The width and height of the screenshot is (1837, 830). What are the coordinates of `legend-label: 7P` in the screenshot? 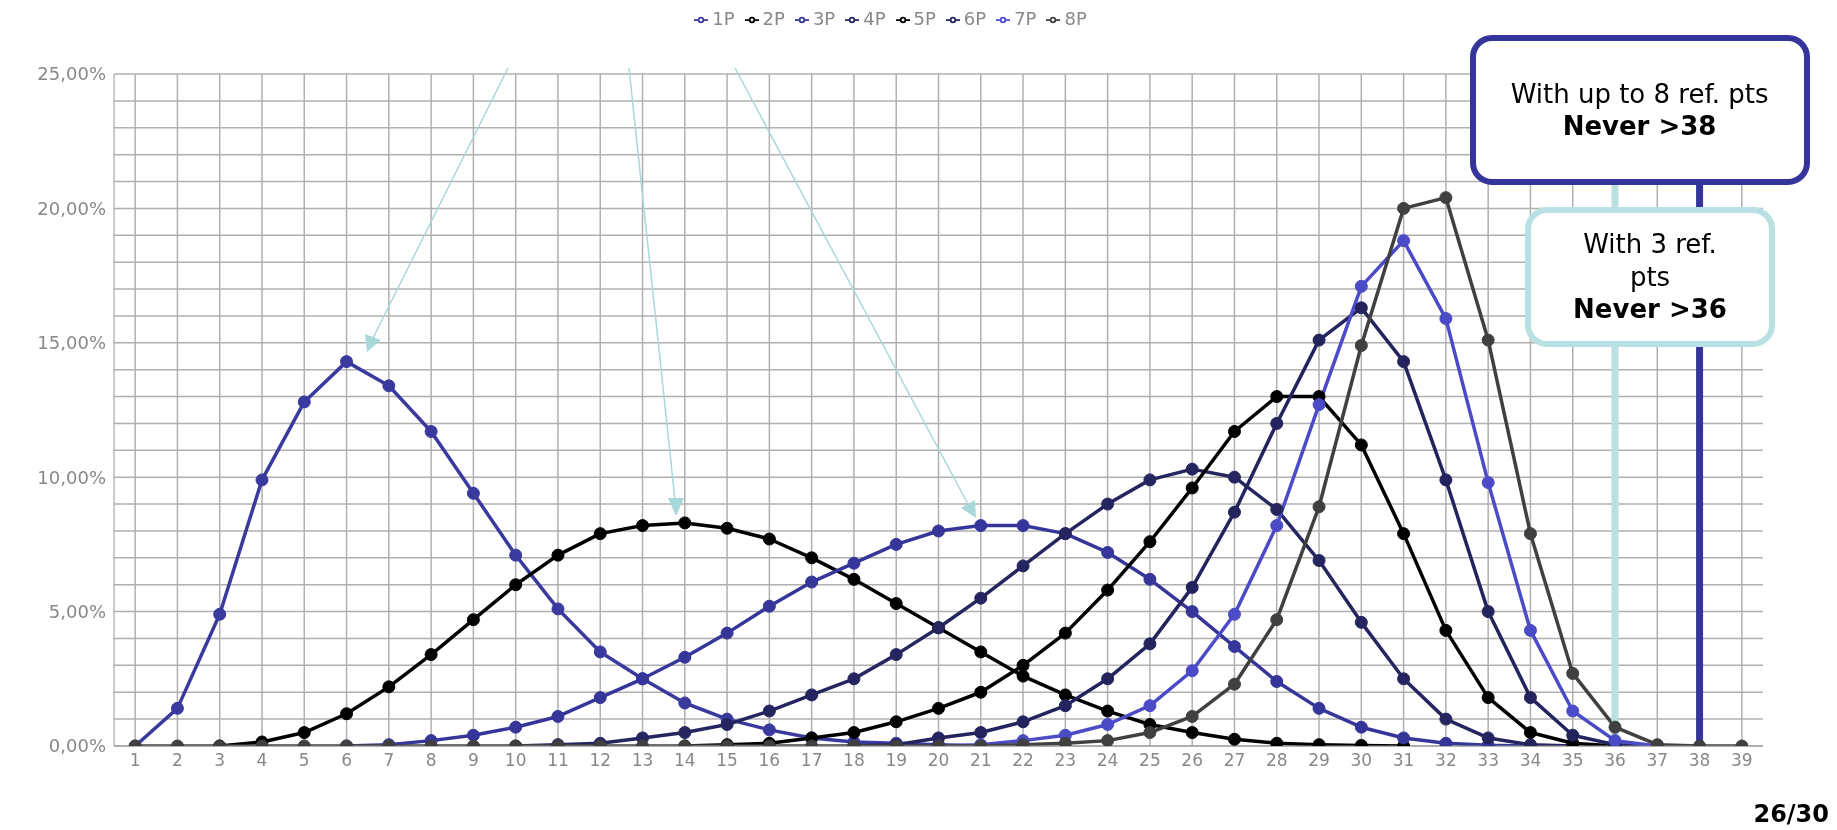 It's located at (1025, 18).